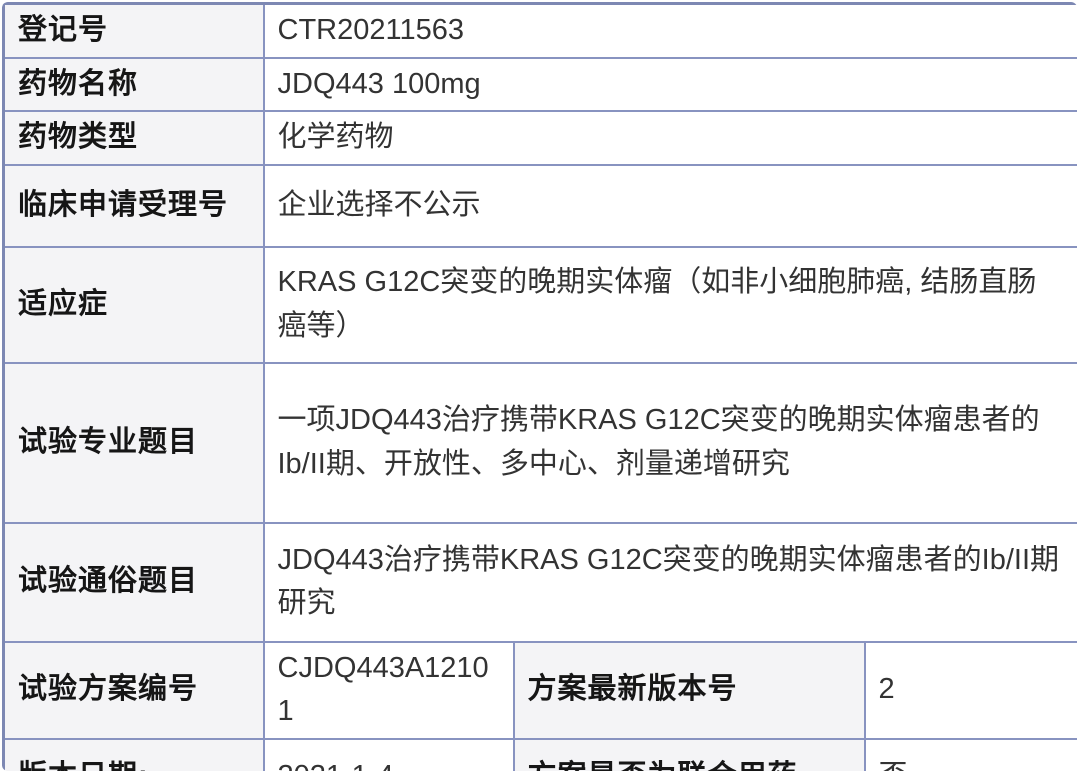 This screenshot has height=774, width=1080. I want to click on table-row-registration-number: 登记号 CTR20211563, so click(539, 30).